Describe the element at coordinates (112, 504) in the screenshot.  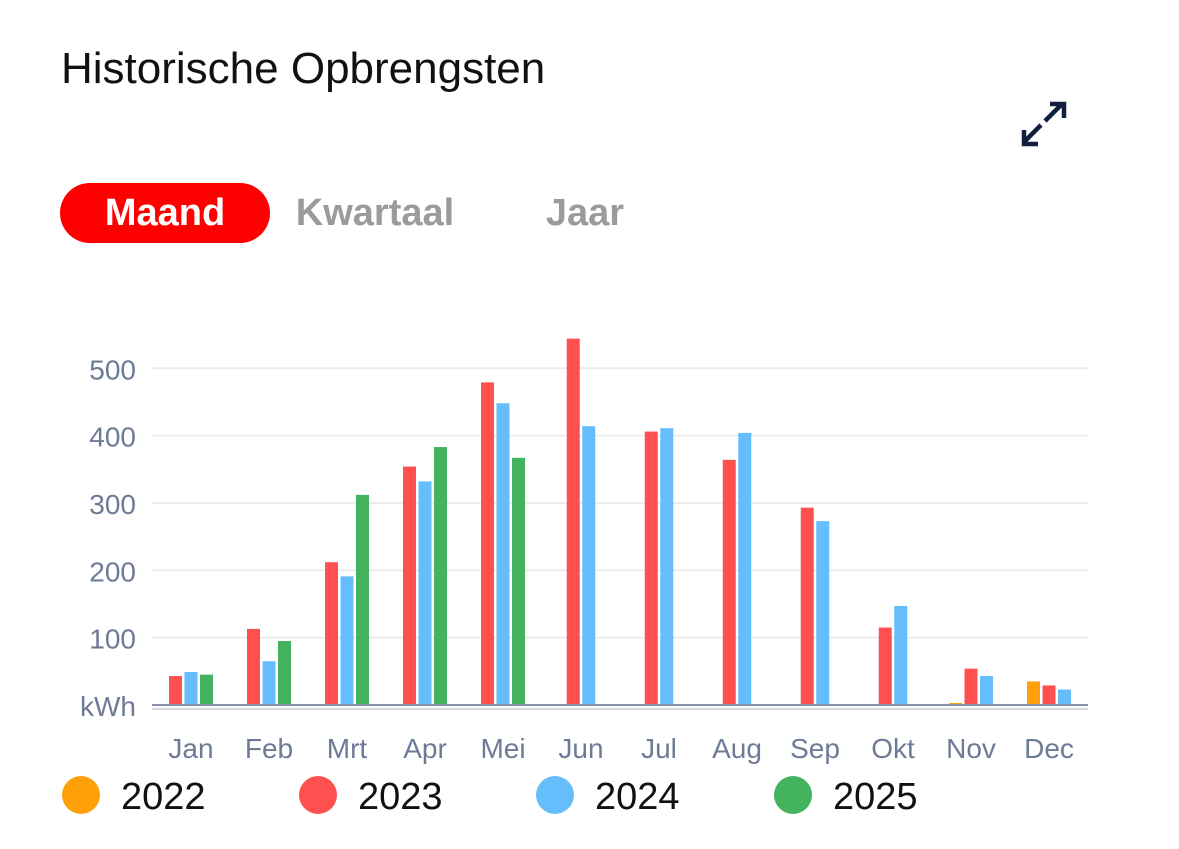
I see `y-tick-label: 300` at that location.